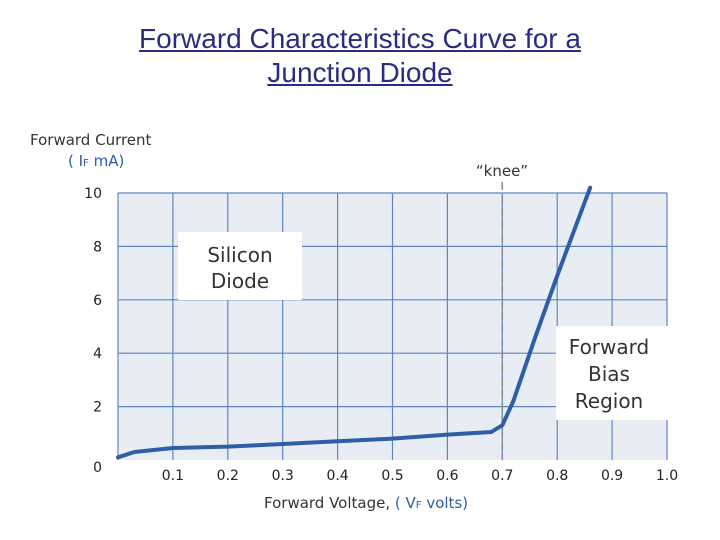 The height and width of the screenshot is (540, 720). I want to click on x-axis-title: Forward Voltage, ( VF volts), so click(366, 503).